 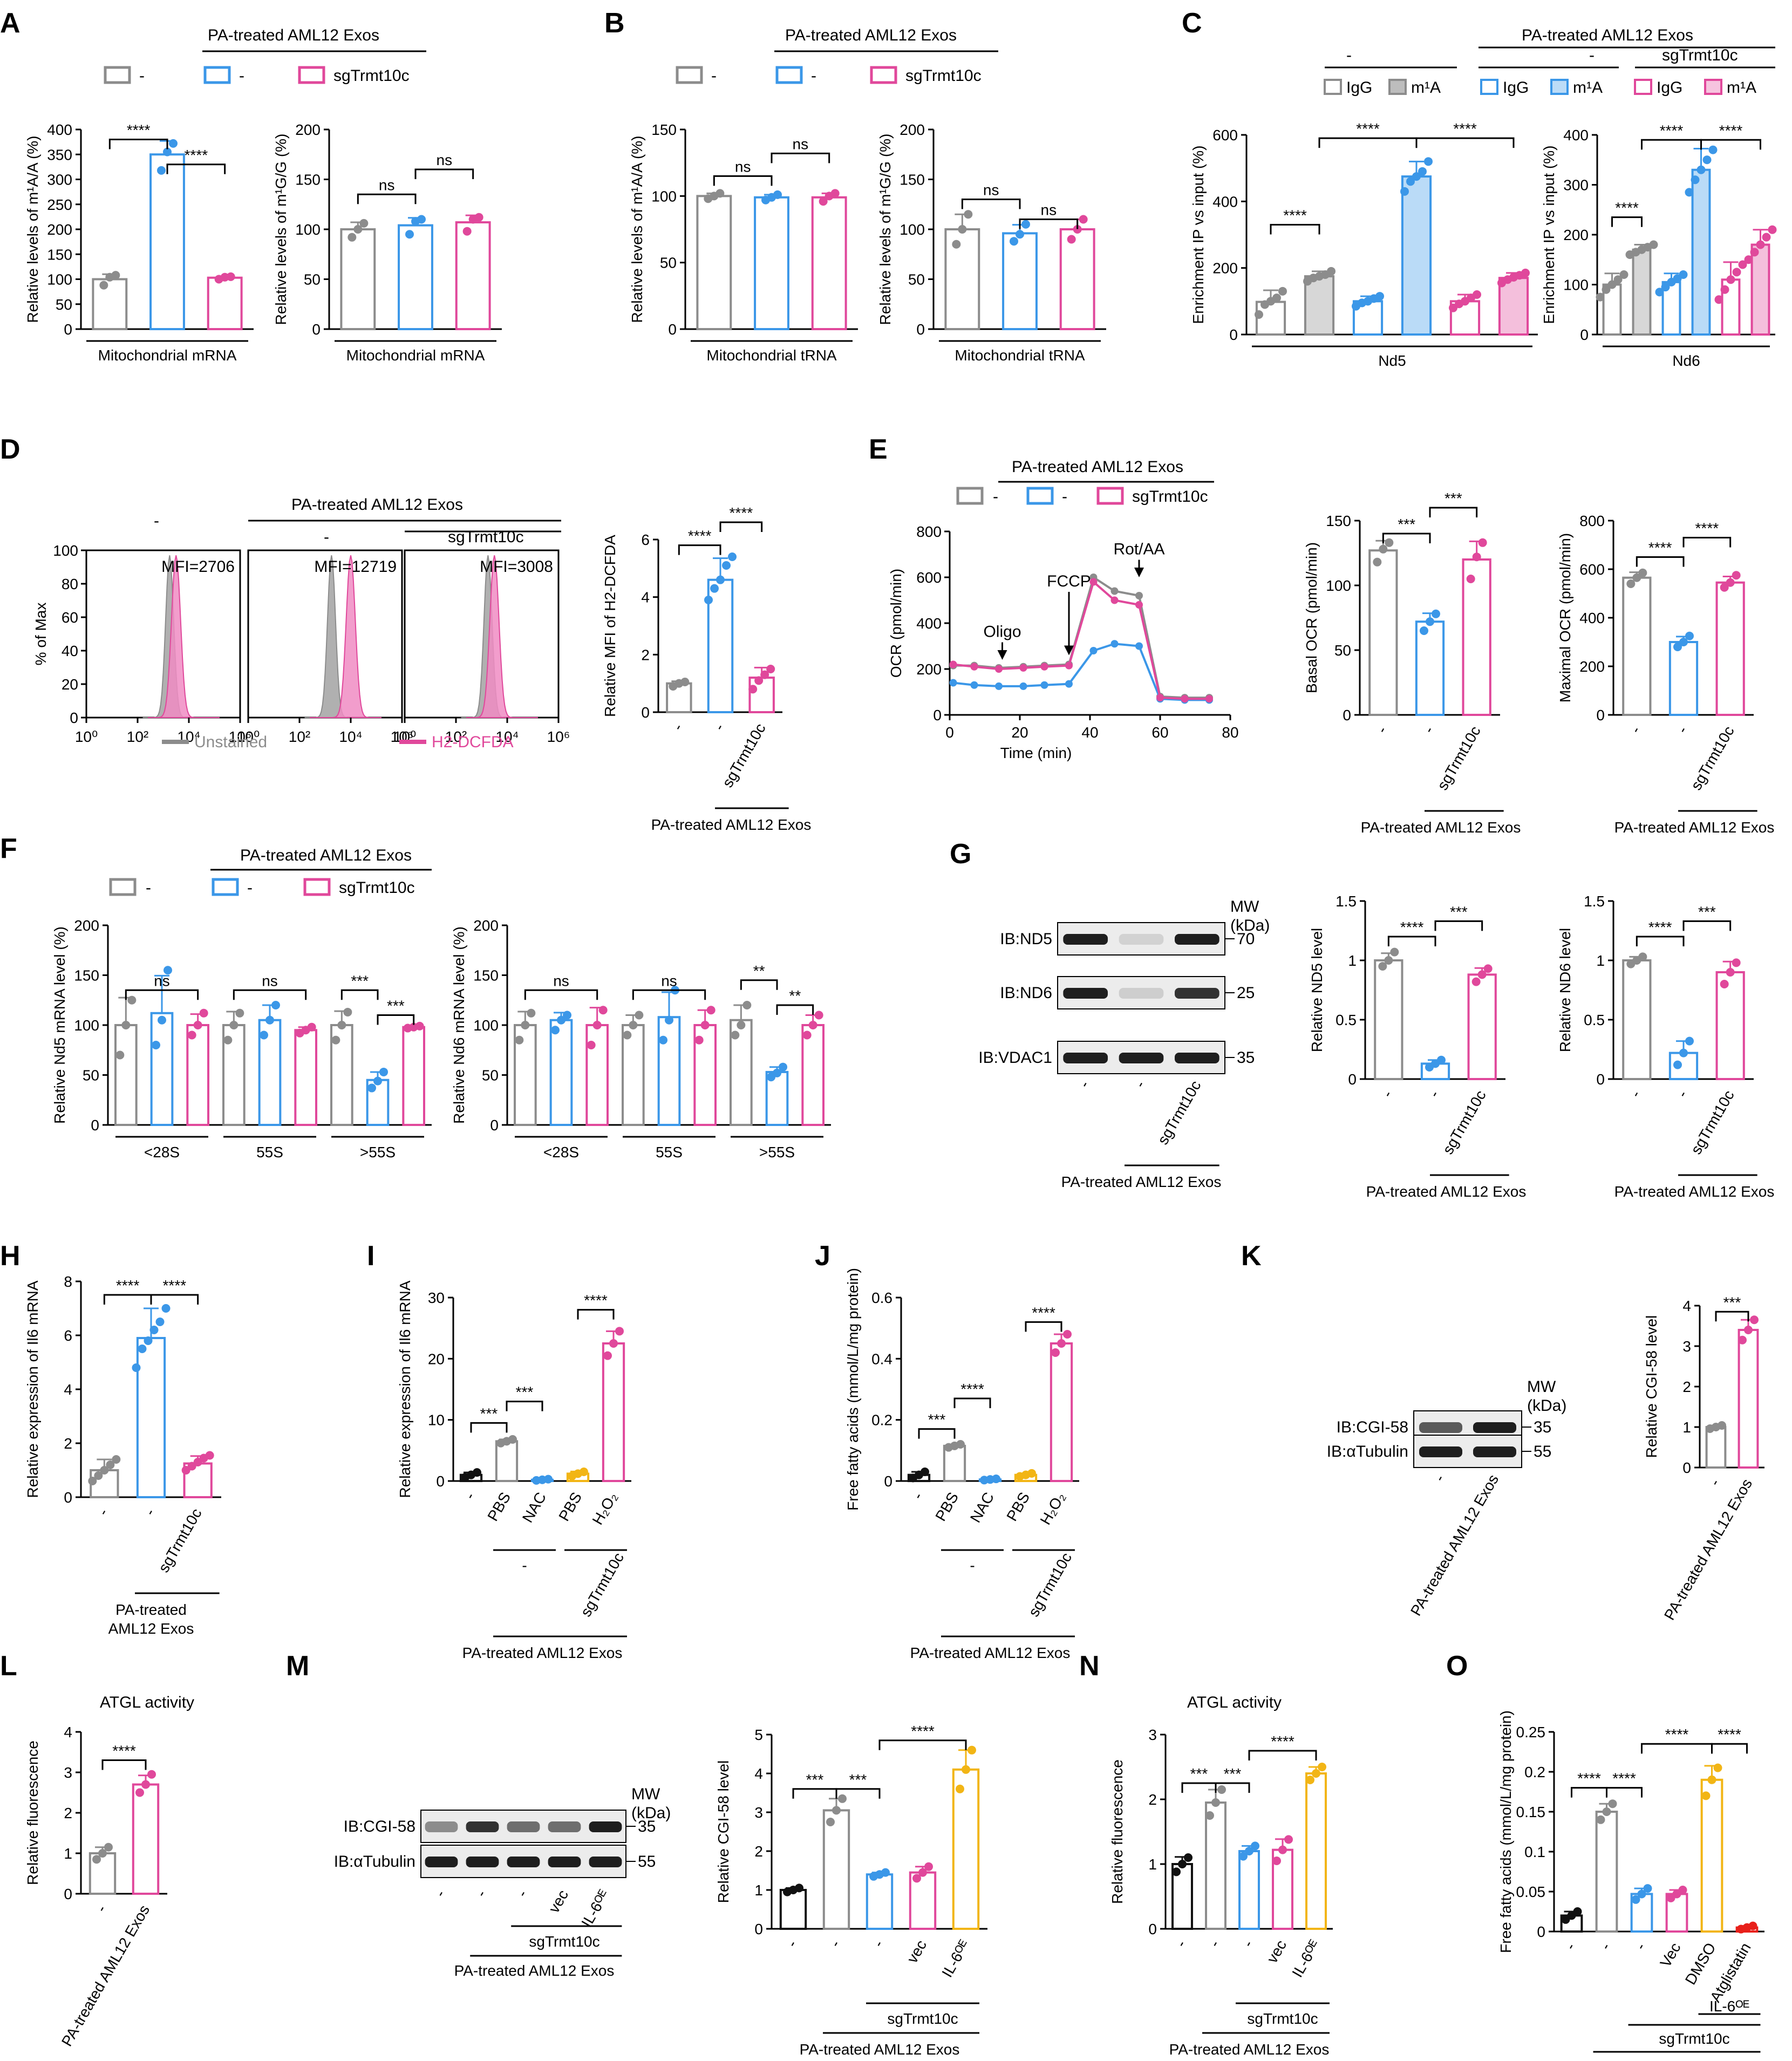 I want to click on y-axis-label: Free fatty acids (mmol/L/mg protein), so click(x=853, y=1389).